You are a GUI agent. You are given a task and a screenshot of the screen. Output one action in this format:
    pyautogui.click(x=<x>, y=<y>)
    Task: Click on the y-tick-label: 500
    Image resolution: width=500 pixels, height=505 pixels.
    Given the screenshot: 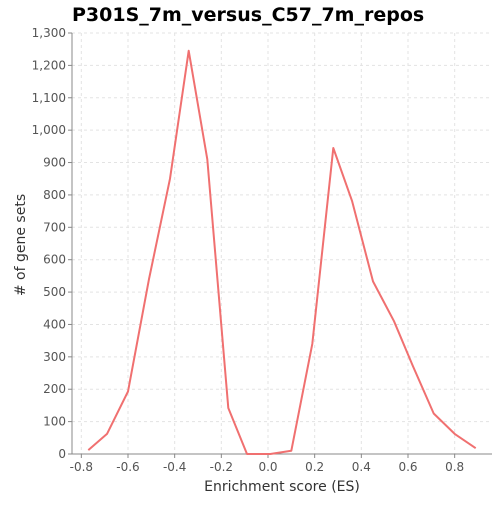 What is the action you would take?
    pyautogui.click(x=54, y=292)
    